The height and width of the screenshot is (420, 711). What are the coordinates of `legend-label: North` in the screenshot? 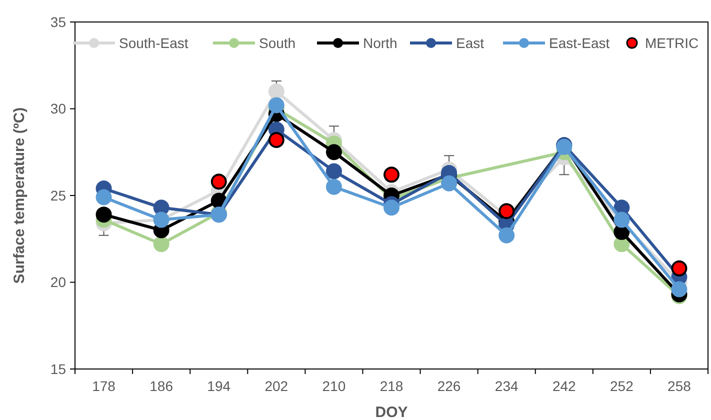 It's located at (380, 43).